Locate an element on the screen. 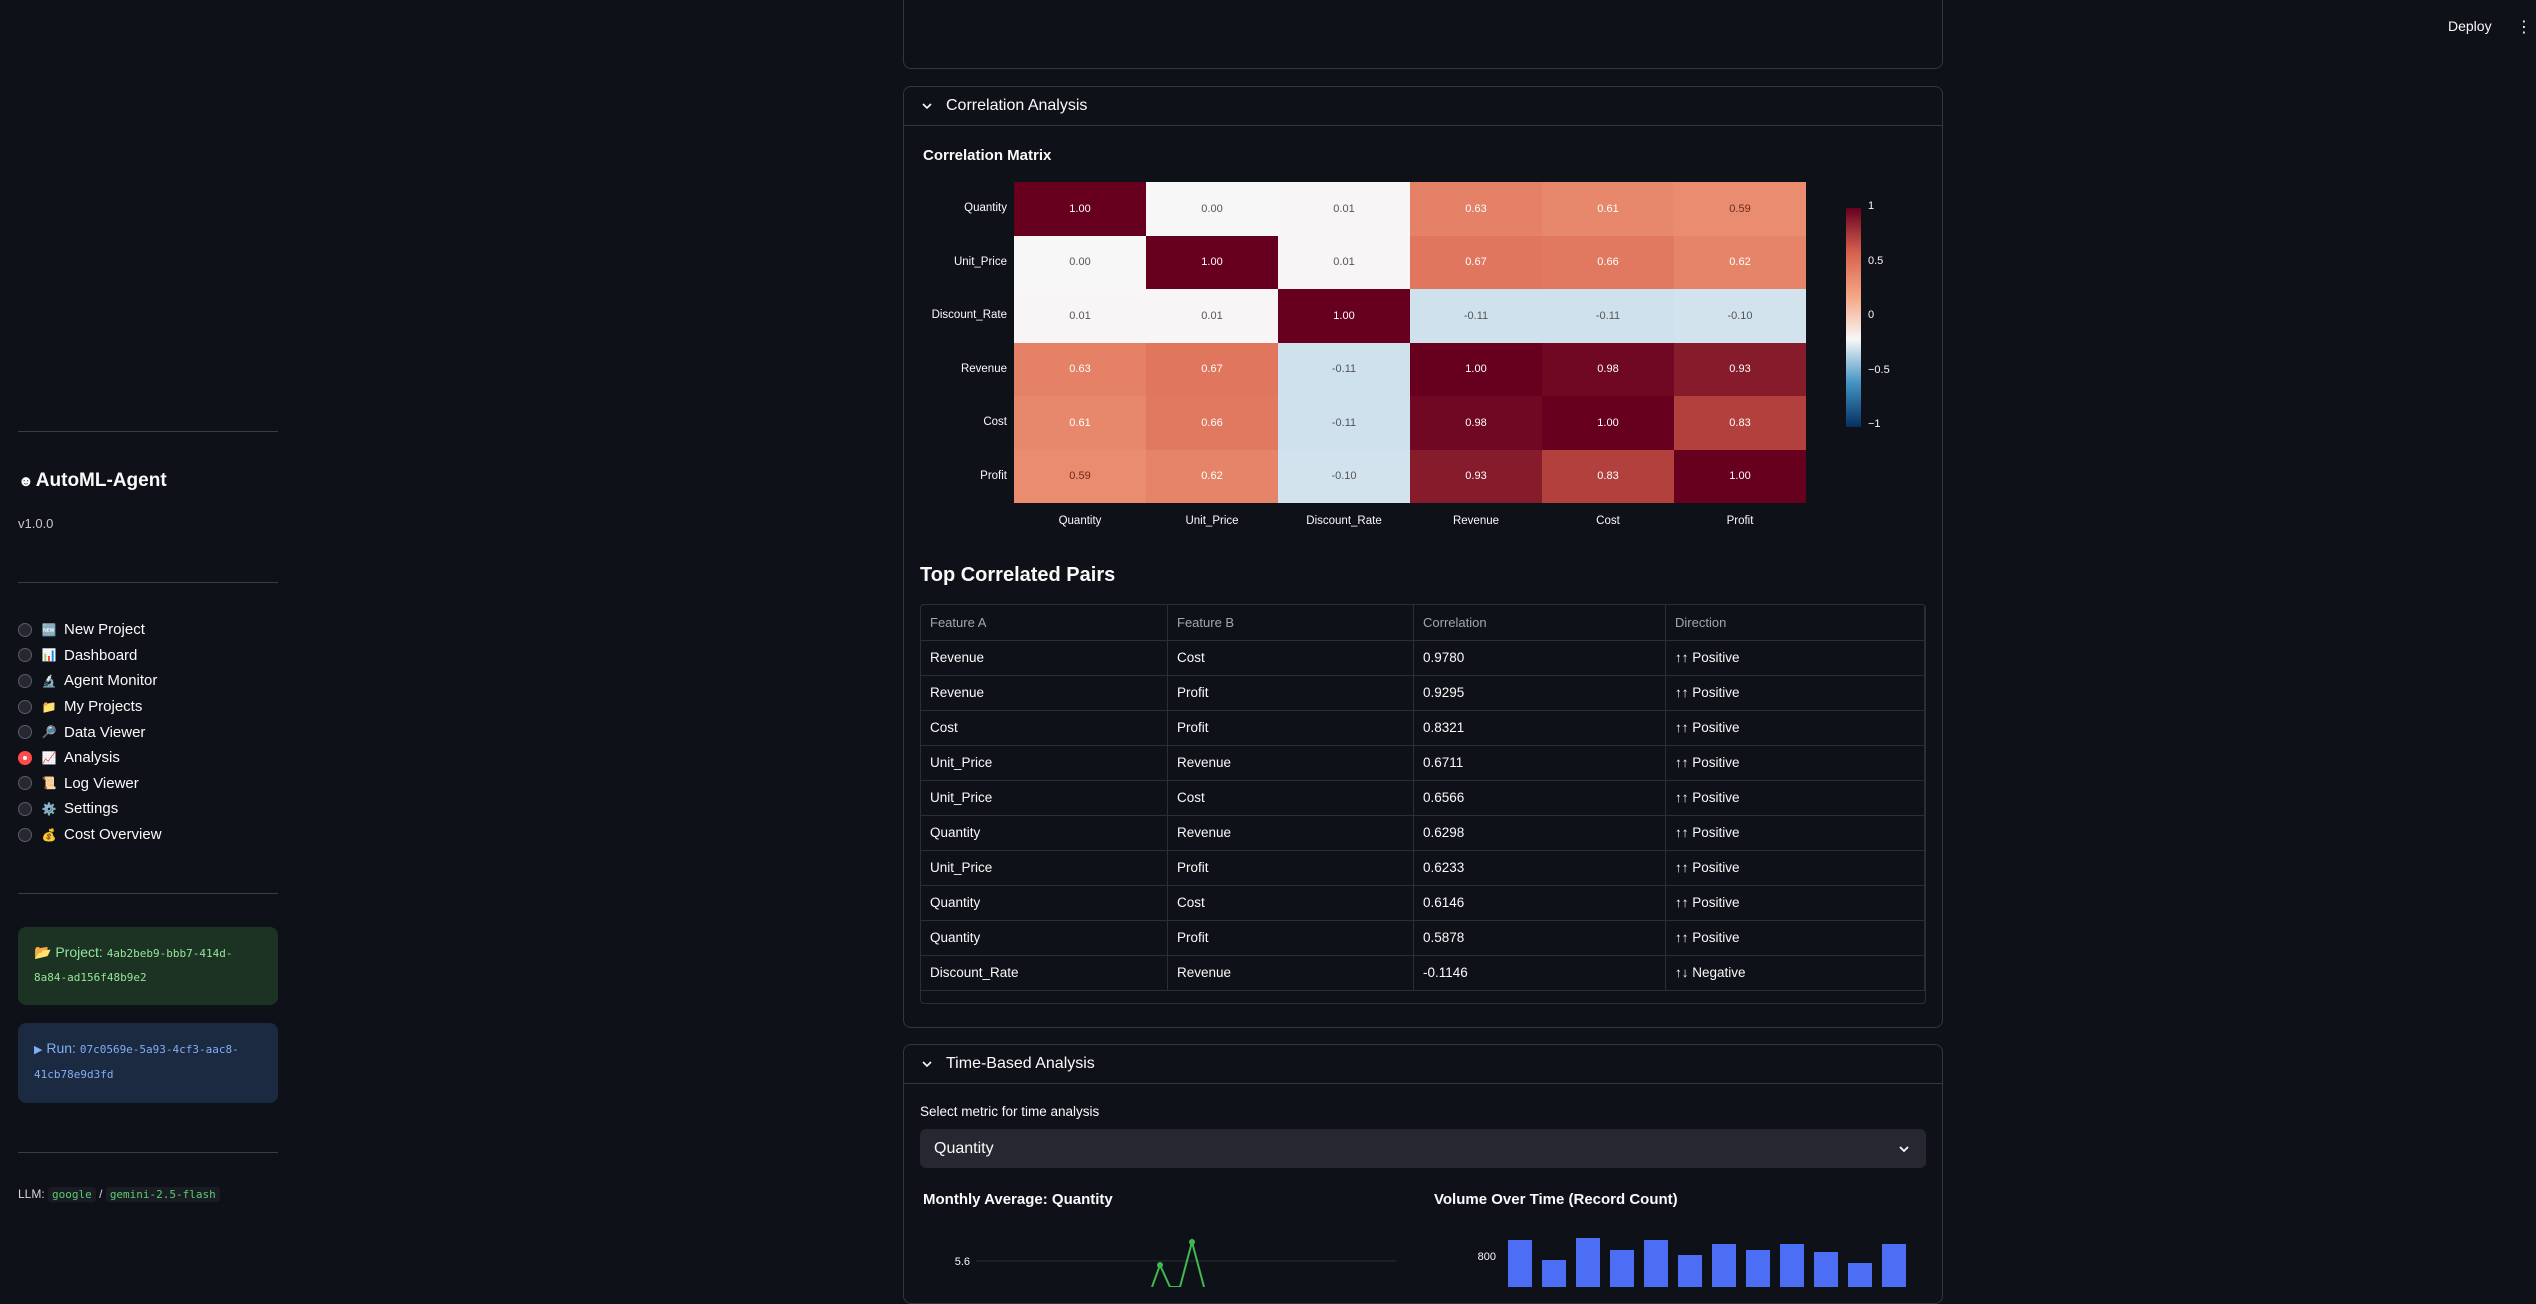  top-pairs-heading: Top Correlated Pairs is located at coordinates (1018, 575).